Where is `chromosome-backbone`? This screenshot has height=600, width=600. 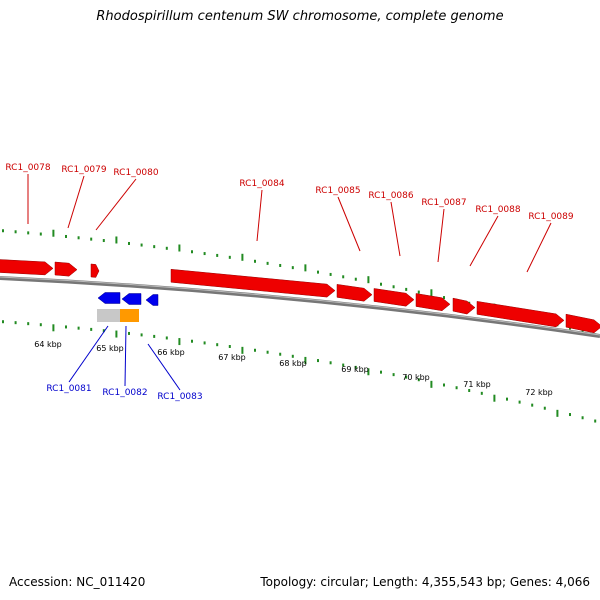 chromosome-backbone is located at coordinates (300, 307).